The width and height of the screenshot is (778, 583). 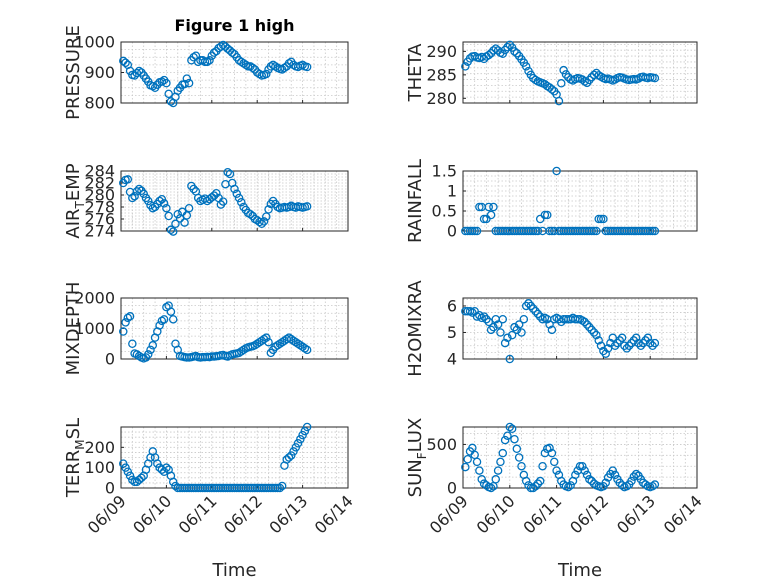 What do you see at coordinates (452, 332) in the screenshot?
I see `y-tick-label: 5` at bounding box center [452, 332].